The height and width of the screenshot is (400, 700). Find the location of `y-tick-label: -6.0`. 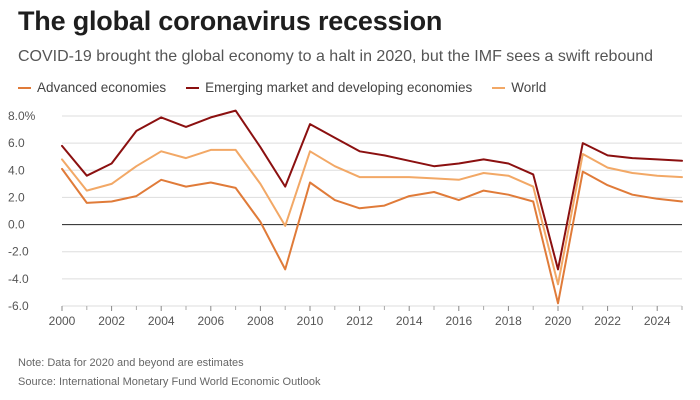

y-tick-label: -6.0 is located at coordinates (18, 306).